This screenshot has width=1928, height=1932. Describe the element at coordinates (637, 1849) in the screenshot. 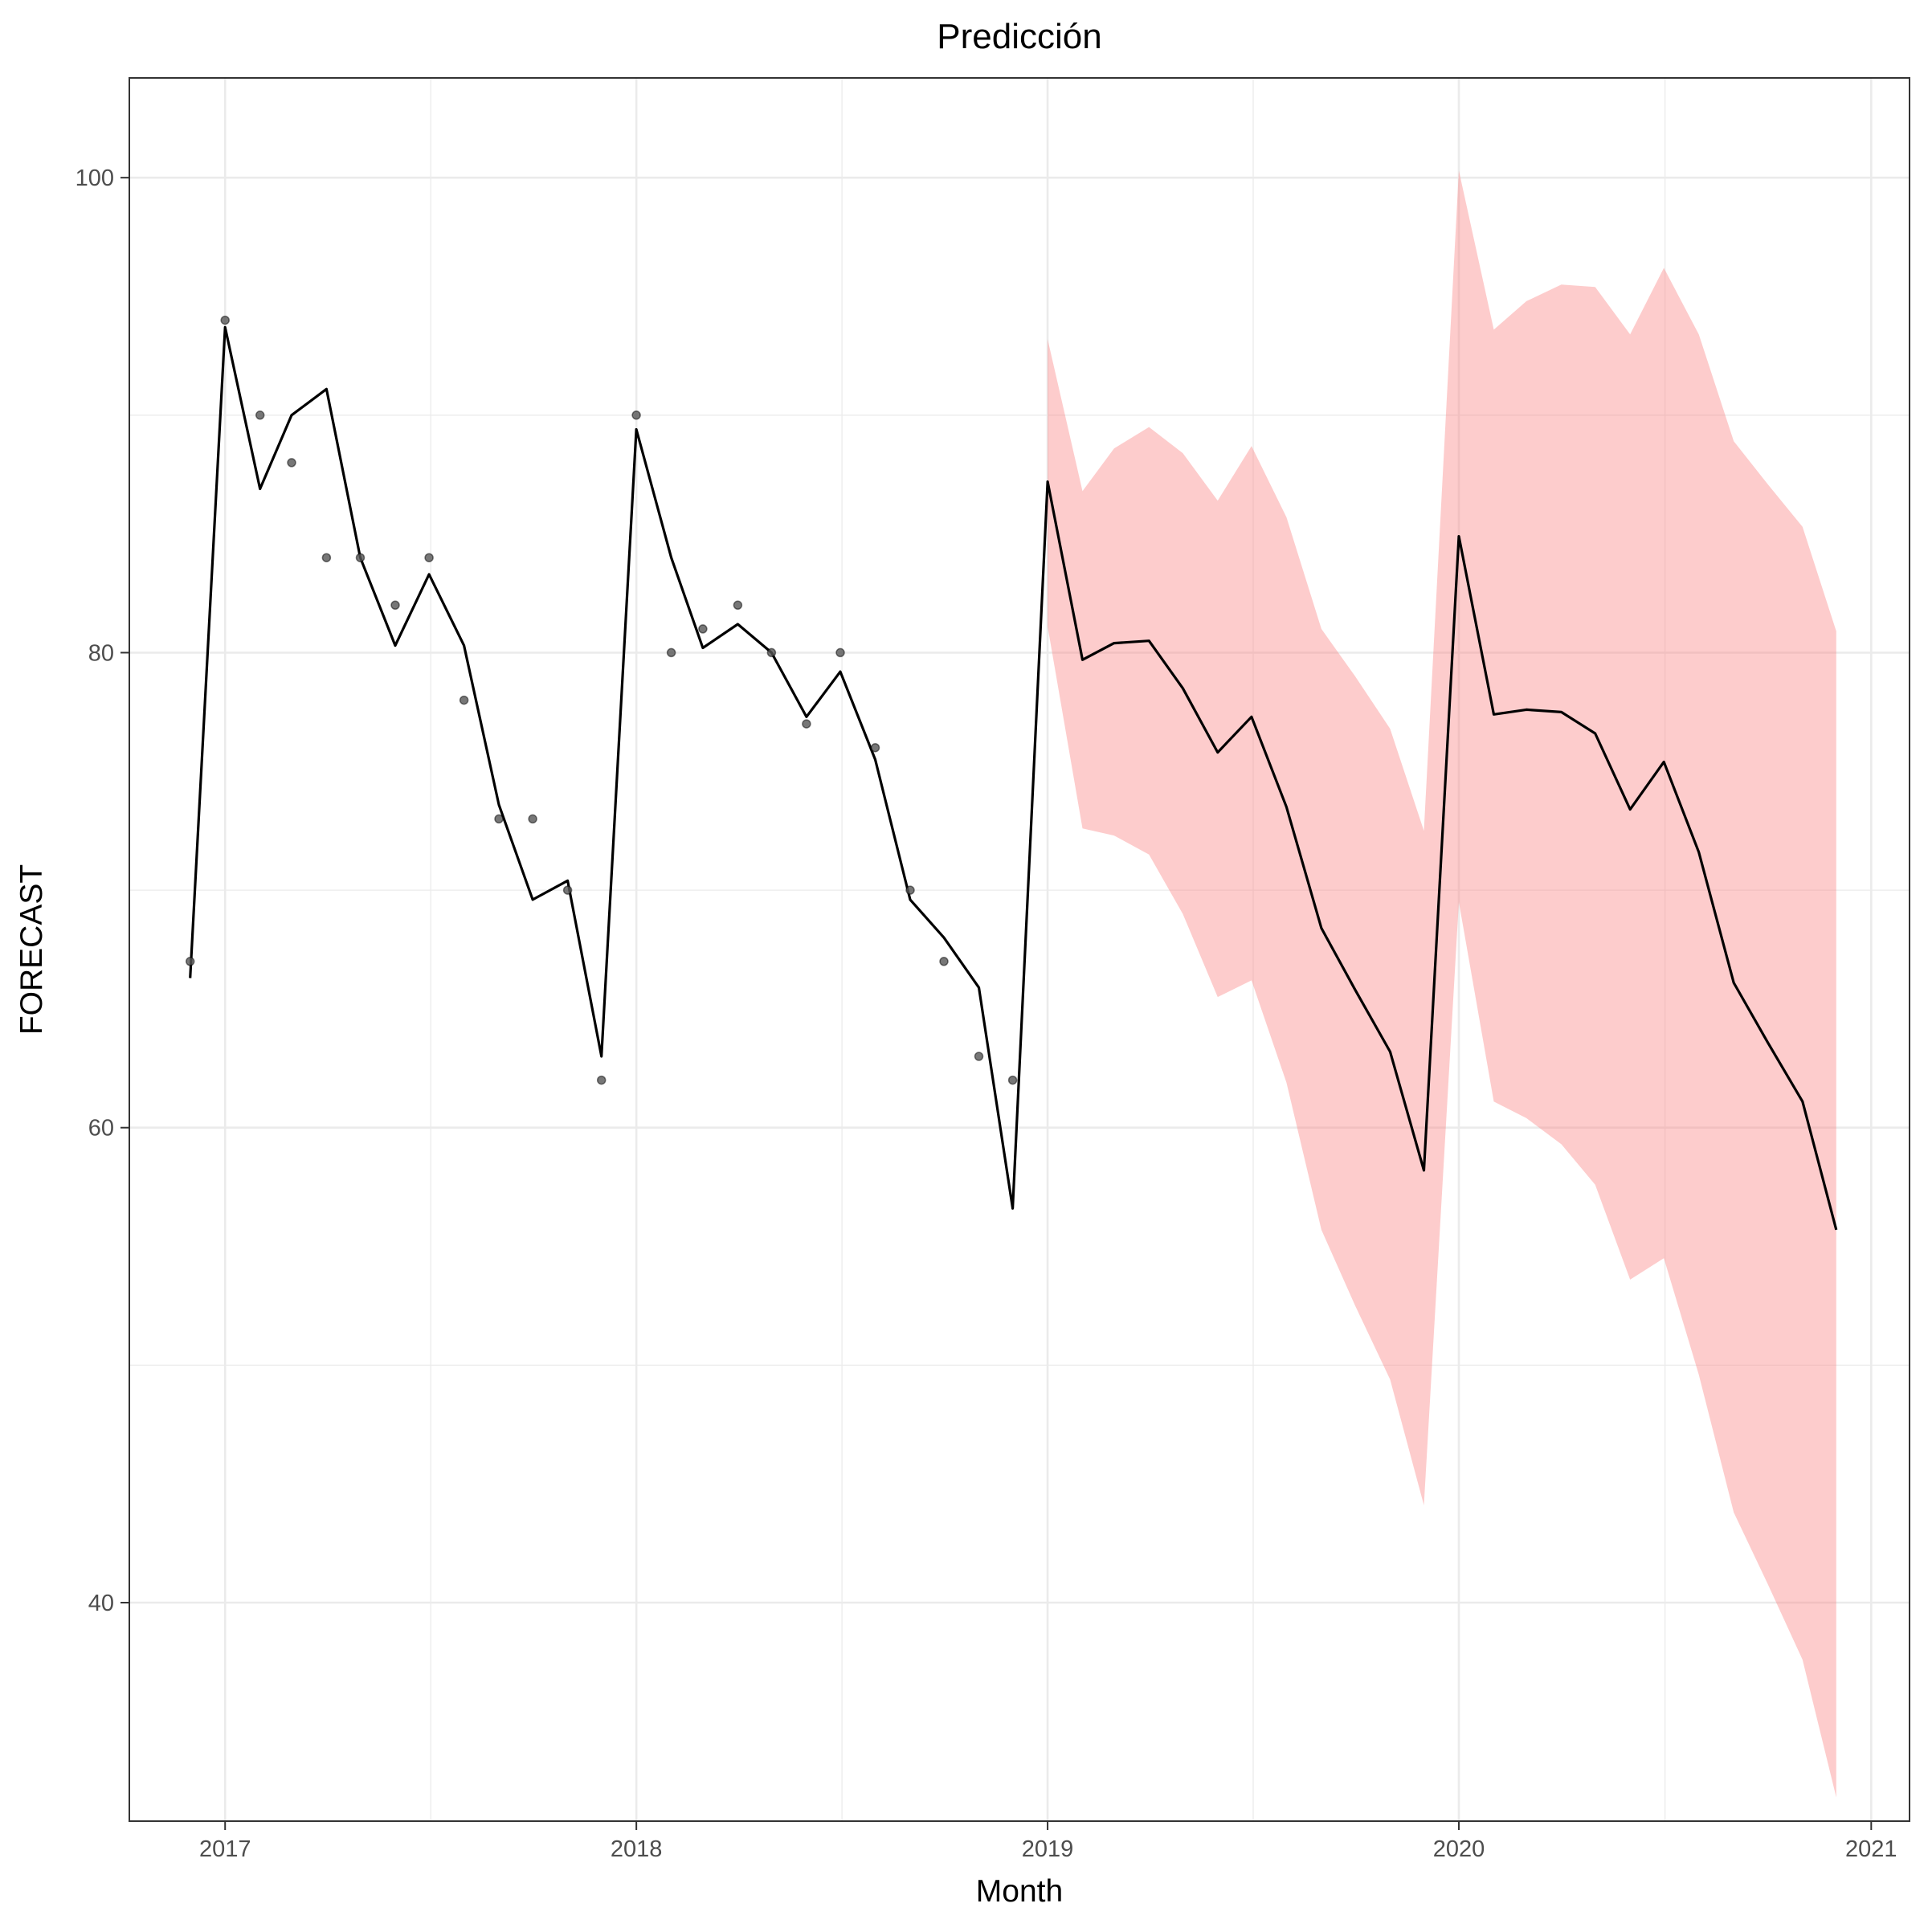

I see `x-tick-label: 2018` at that location.